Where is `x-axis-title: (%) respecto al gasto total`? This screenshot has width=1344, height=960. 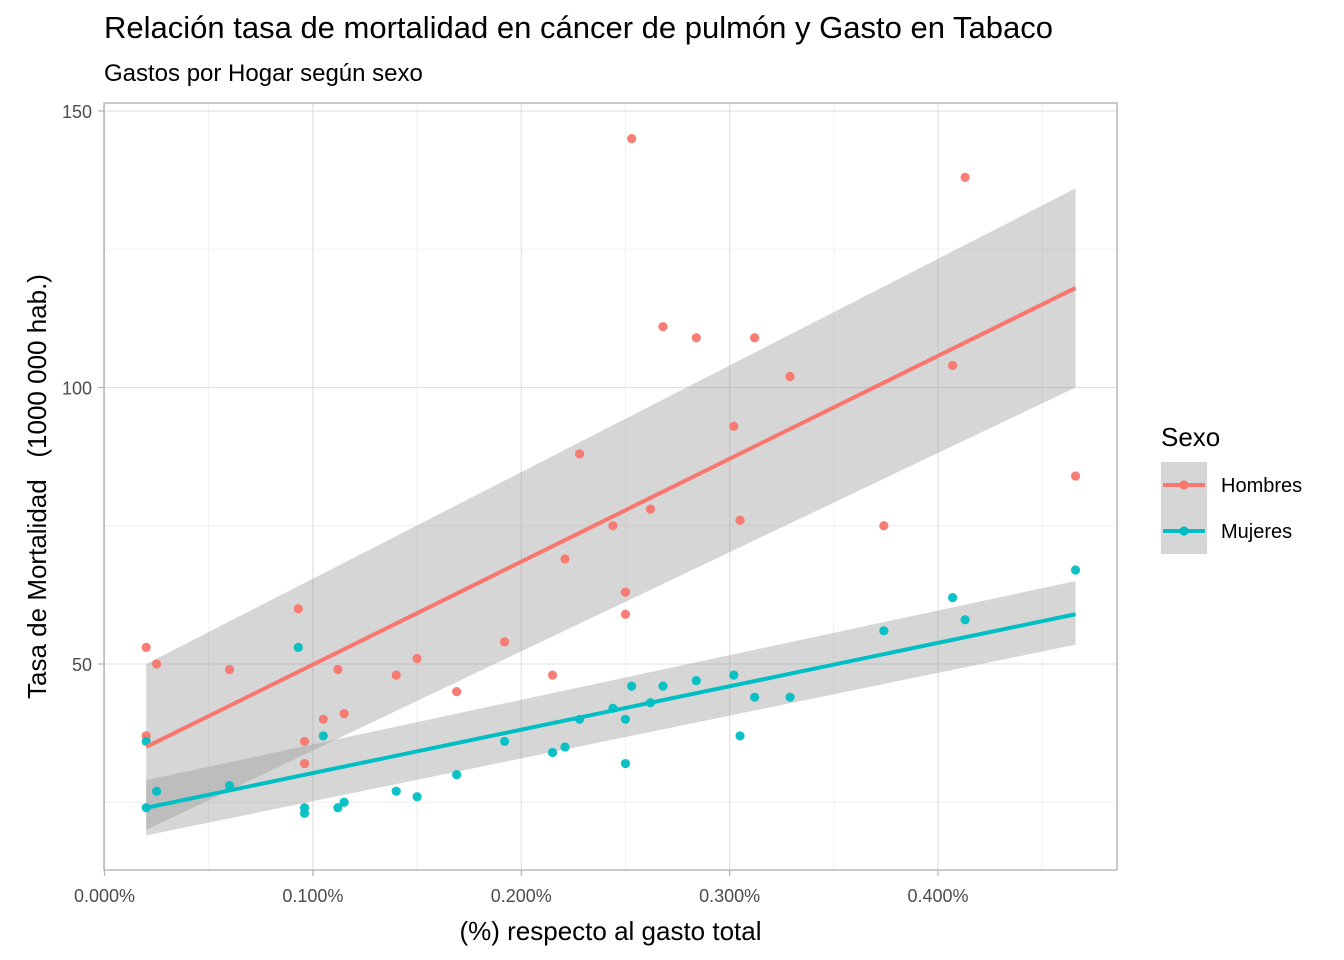 x-axis-title: (%) respecto al gasto total is located at coordinates (610, 931).